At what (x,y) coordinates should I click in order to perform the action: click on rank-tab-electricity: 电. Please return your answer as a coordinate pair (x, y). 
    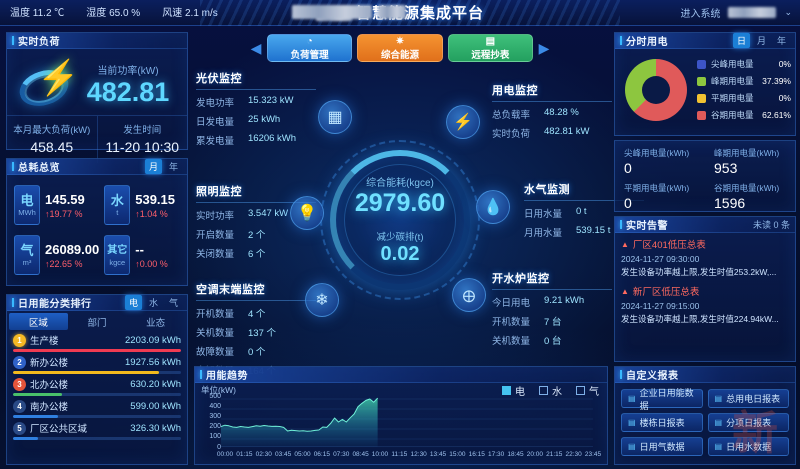
    Looking at the image, I should click on (133, 302).